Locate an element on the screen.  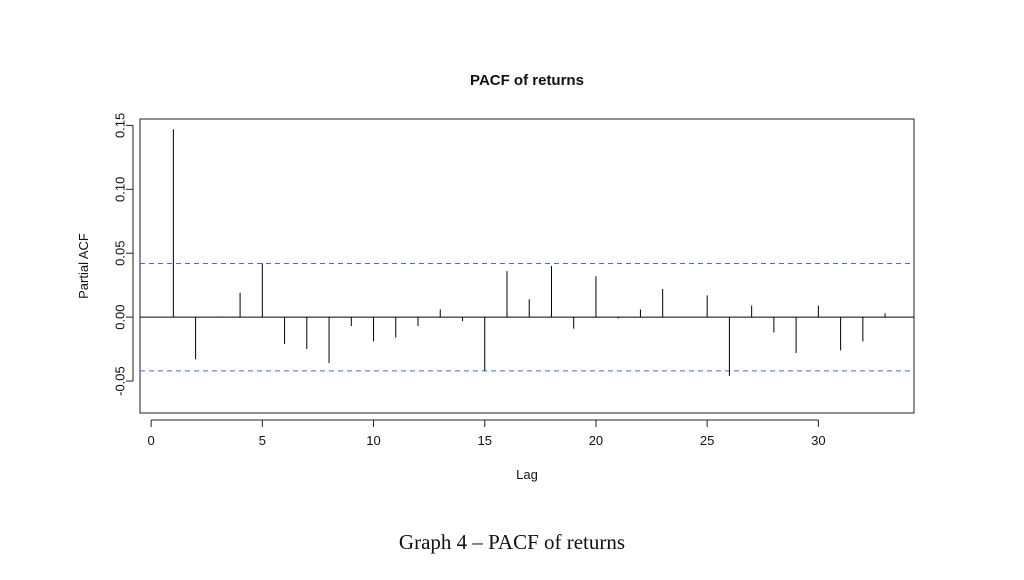
chart-title: PACF of returns is located at coordinates (527, 80).